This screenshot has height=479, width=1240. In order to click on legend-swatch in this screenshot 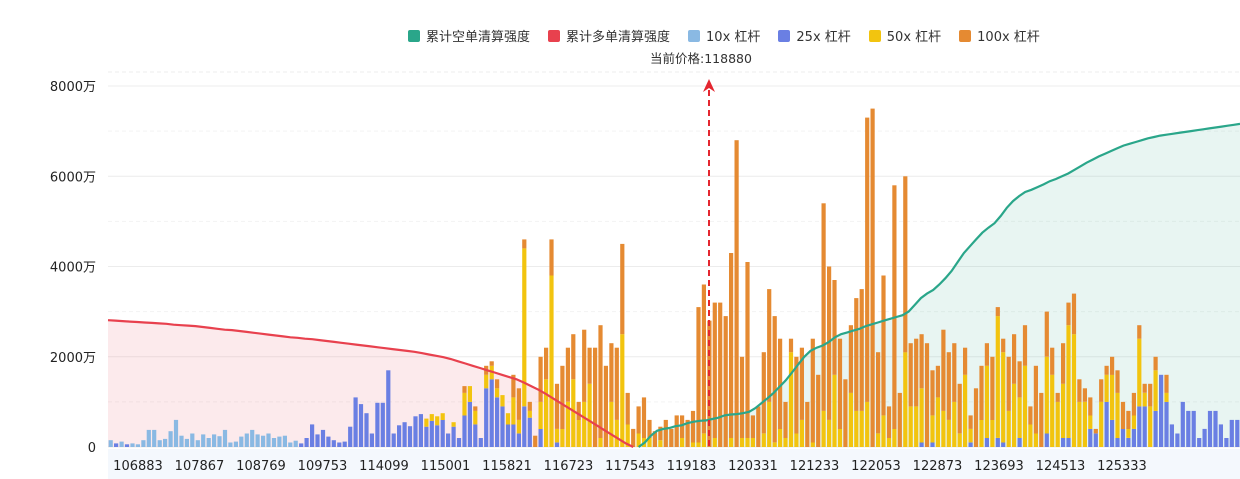, I will do `click(784, 35)`.